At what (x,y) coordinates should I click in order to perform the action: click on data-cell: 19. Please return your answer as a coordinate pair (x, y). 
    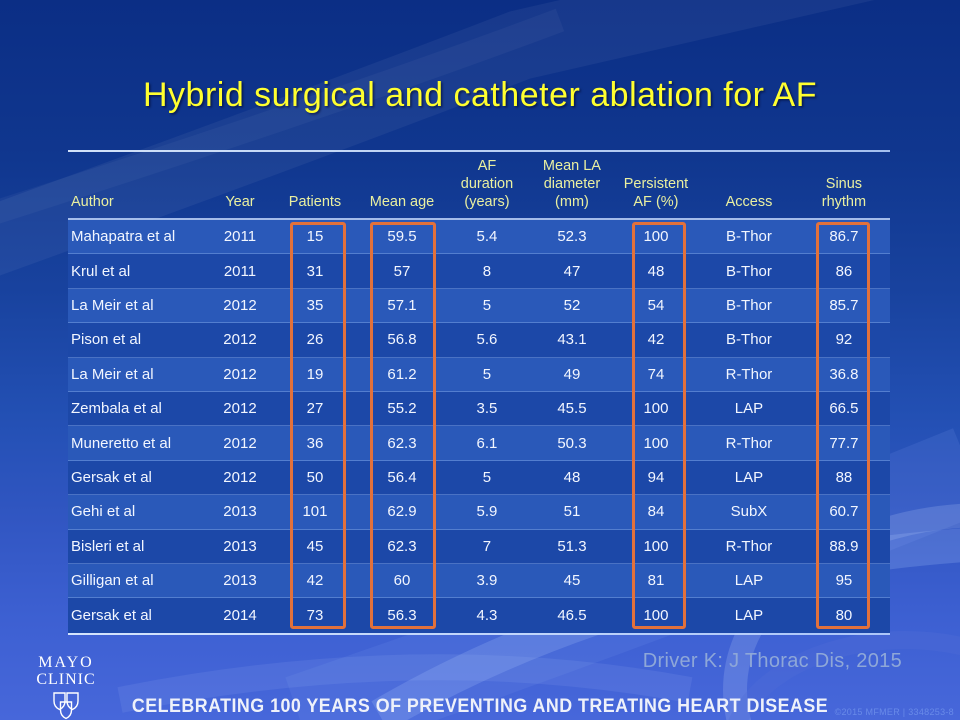
    Looking at the image, I should click on (315, 374).